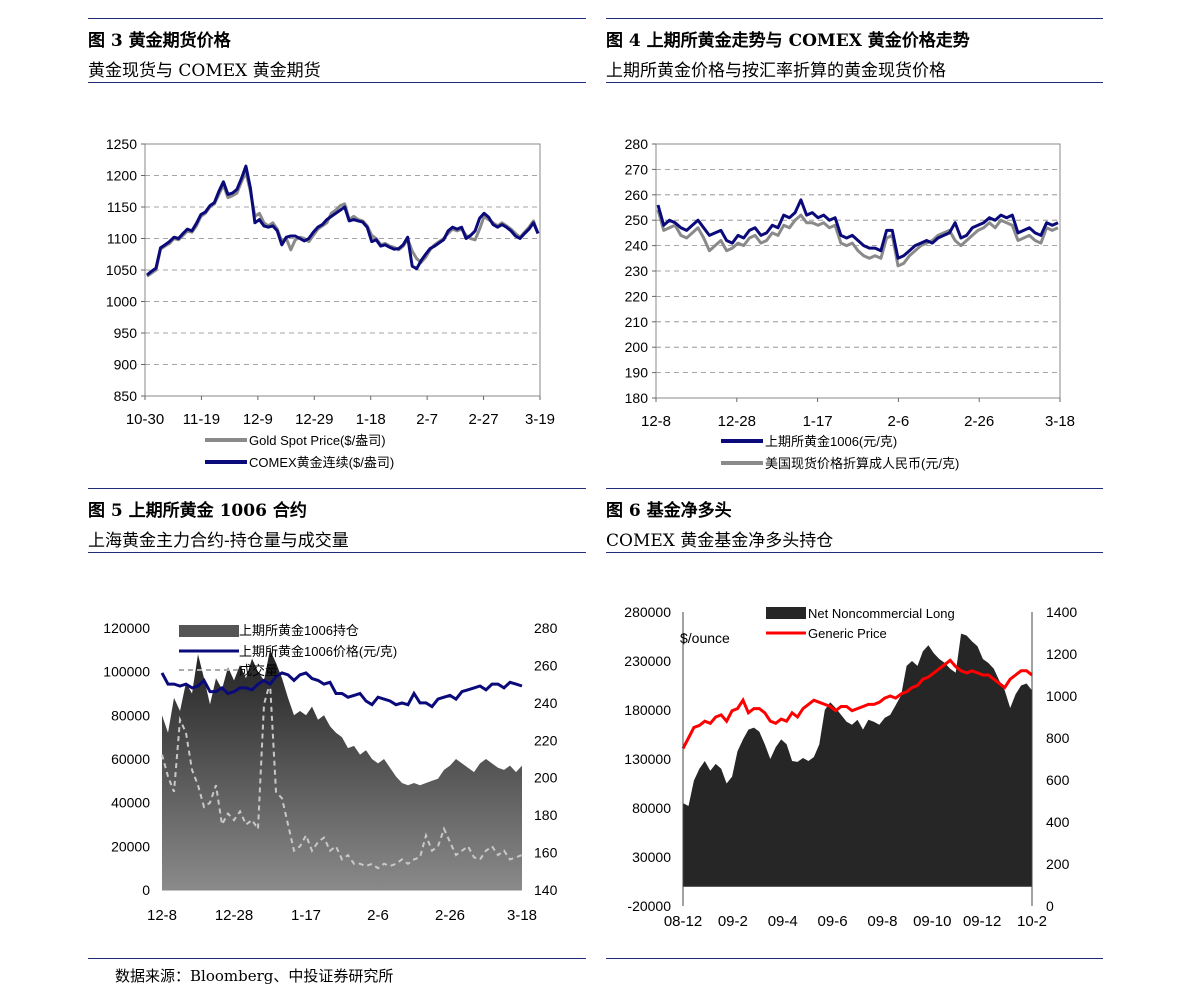 The image size is (1191, 1006). I want to click on series-dashed, so click(342, 776).